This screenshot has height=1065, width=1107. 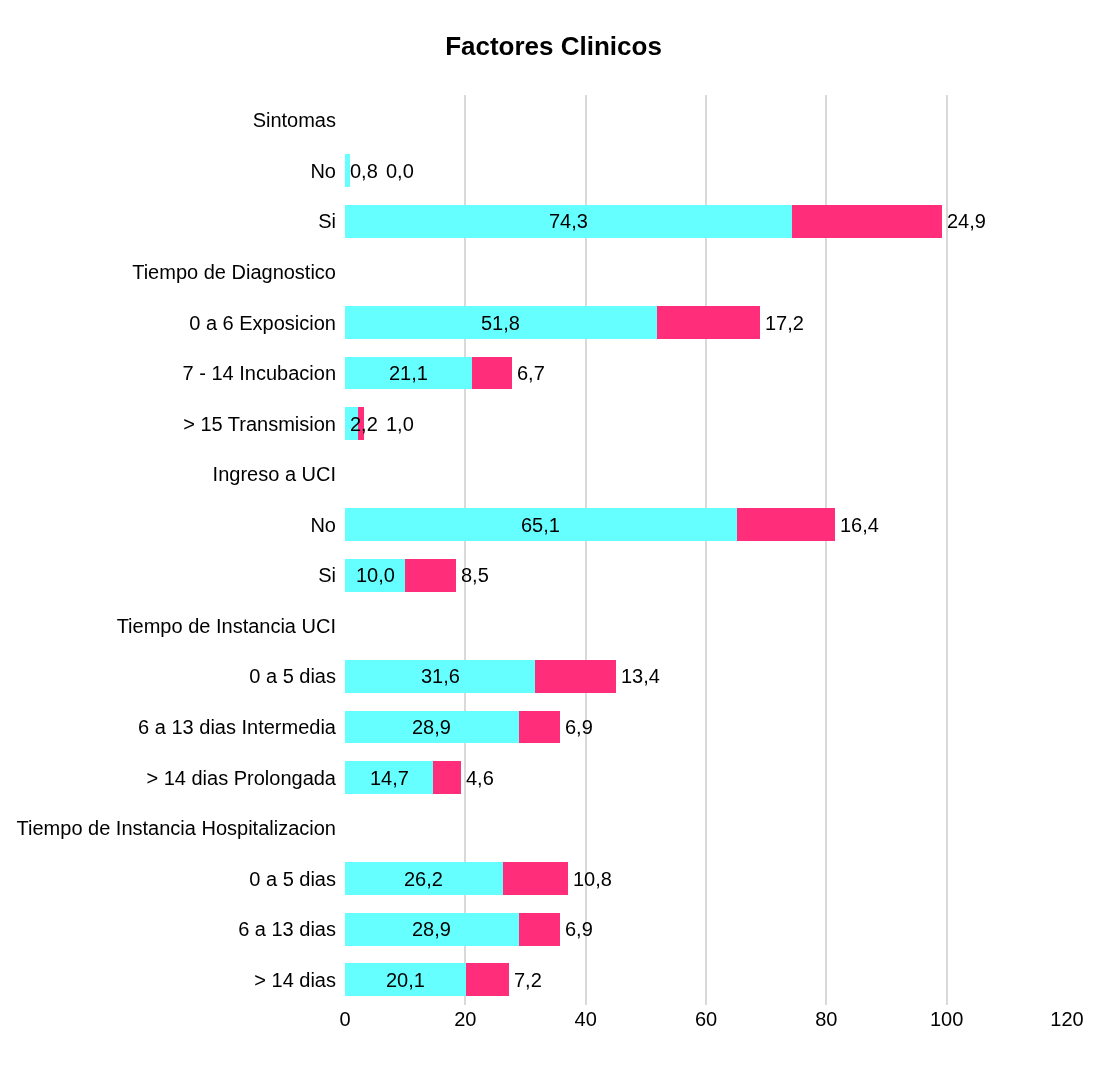 What do you see at coordinates (176, 828) in the screenshot?
I see `y-tick-label: Tiempo de Instancia Hospitalizacion` at bounding box center [176, 828].